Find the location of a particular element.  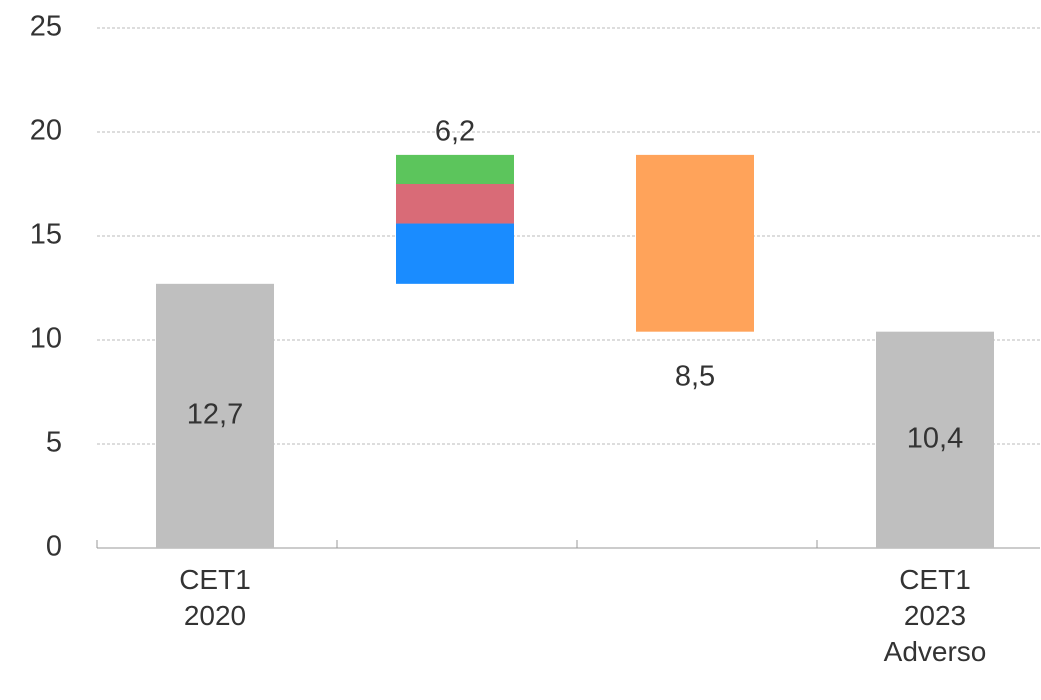

x-tick-label: CET1 2023 Adverso is located at coordinates (935, 615).